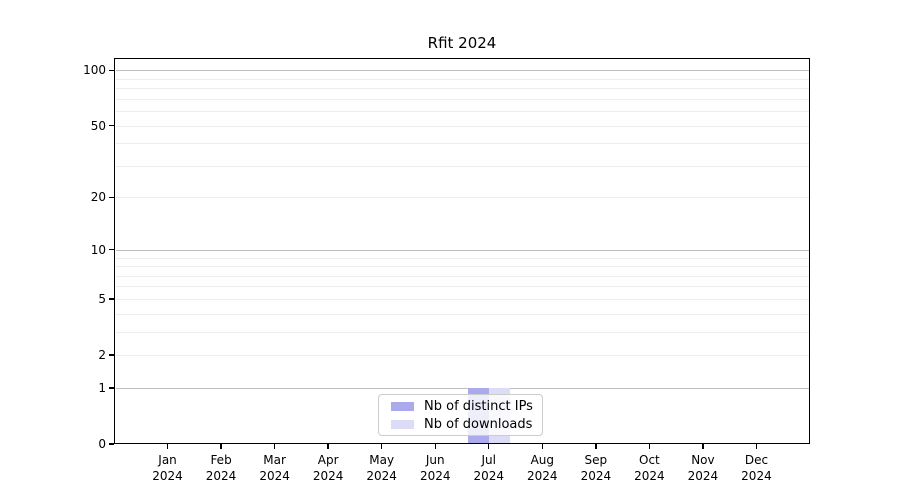 The image size is (900, 500). I want to click on y-tick-label: 100, so click(94, 70).